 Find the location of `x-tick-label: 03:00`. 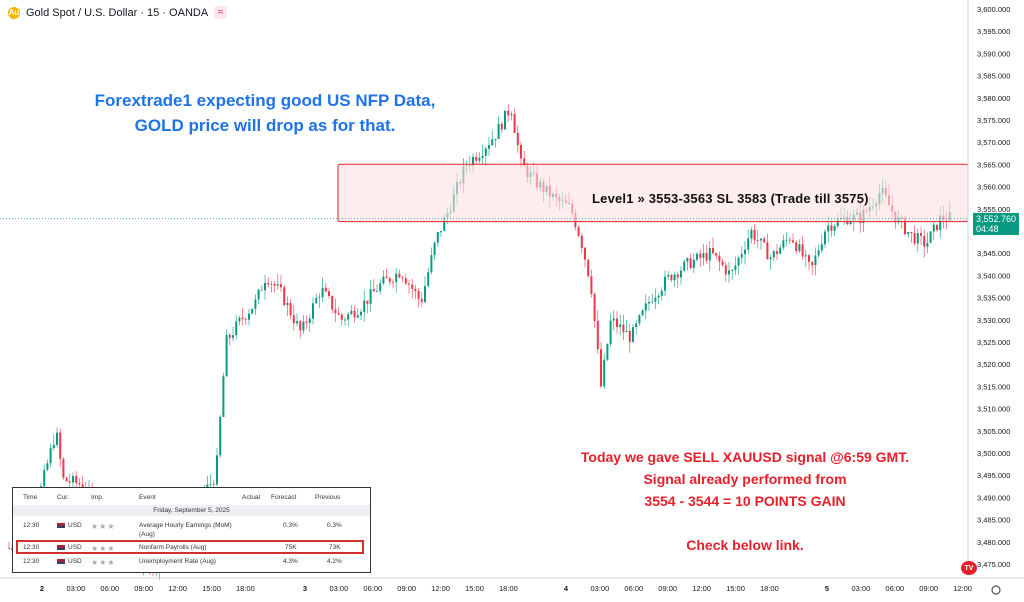

x-tick-label: 03:00 is located at coordinates (76, 588).